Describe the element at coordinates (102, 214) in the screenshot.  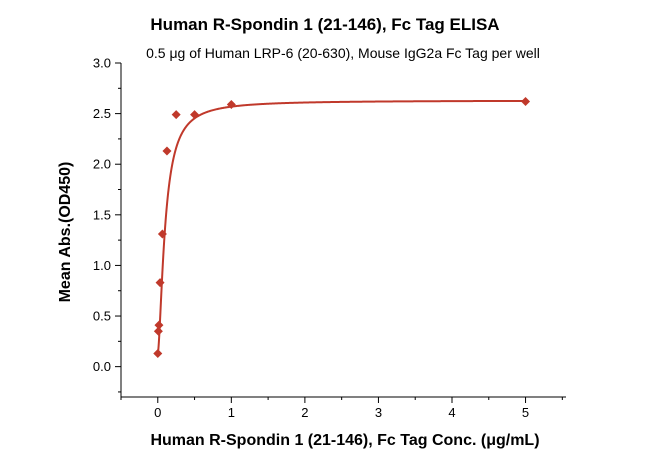
I see `y-tick-label: 1.5` at that location.